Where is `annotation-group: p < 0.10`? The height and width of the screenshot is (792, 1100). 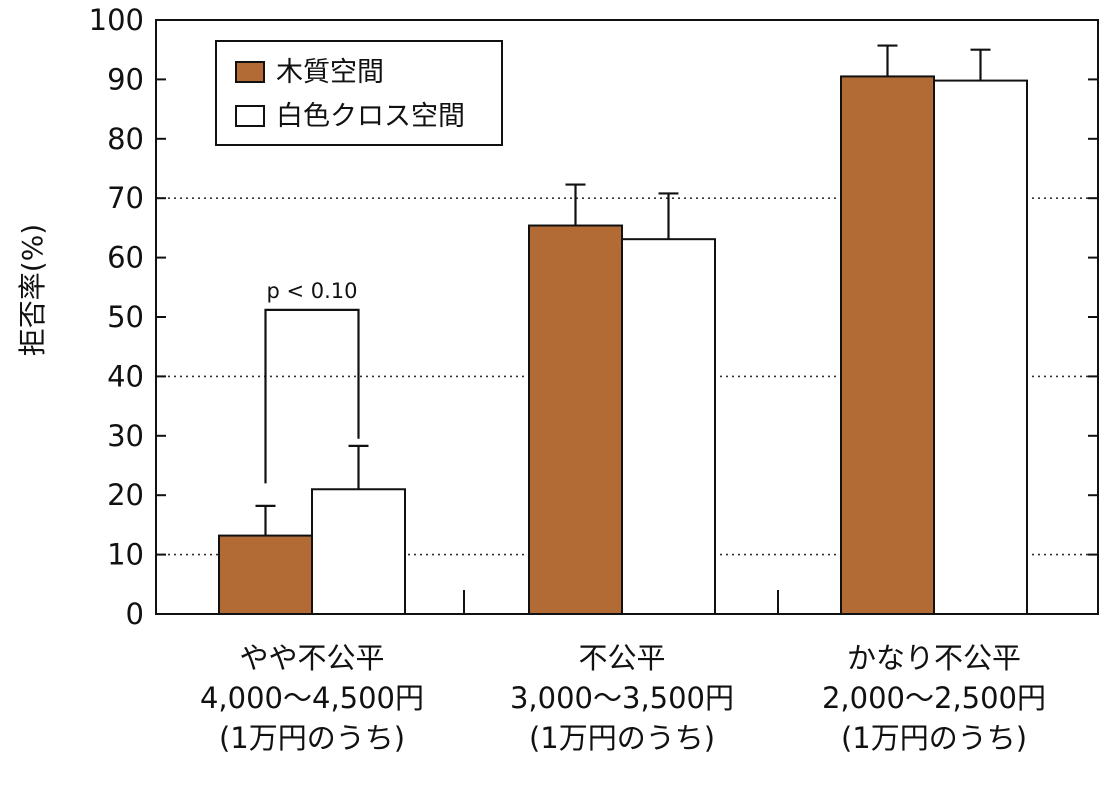
annotation-group: p < 0.10 is located at coordinates (312, 381).